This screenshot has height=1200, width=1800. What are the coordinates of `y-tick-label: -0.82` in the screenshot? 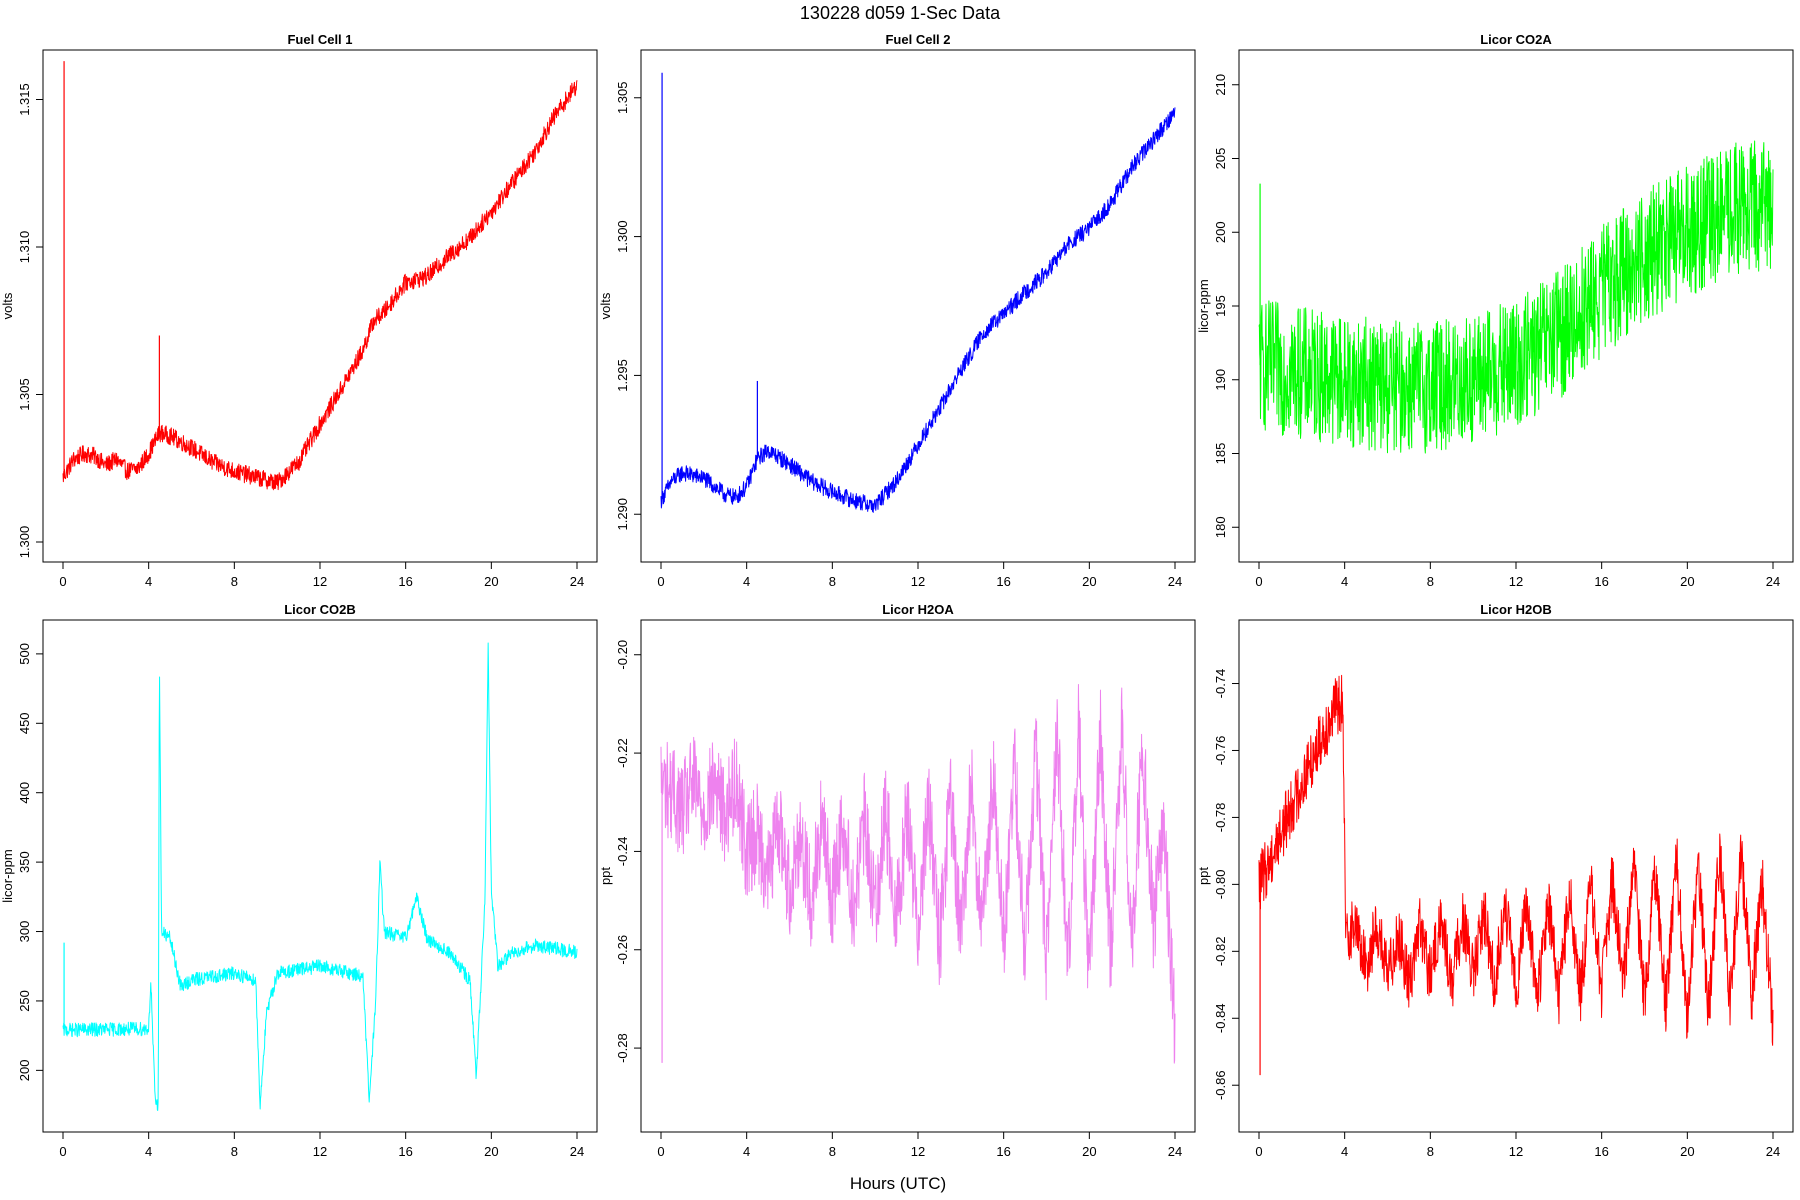 It's located at (1220, 951).